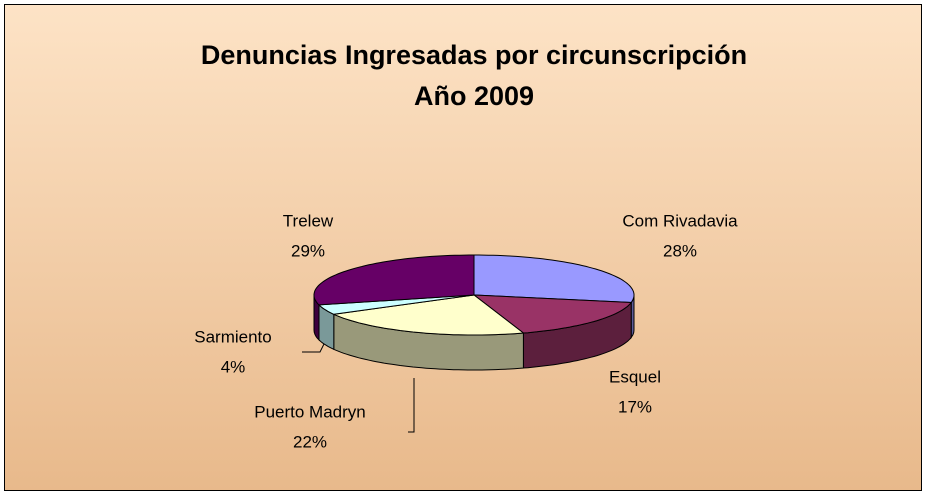 The width and height of the screenshot is (927, 496). I want to click on slice-value-label: 17%, so click(635, 406).